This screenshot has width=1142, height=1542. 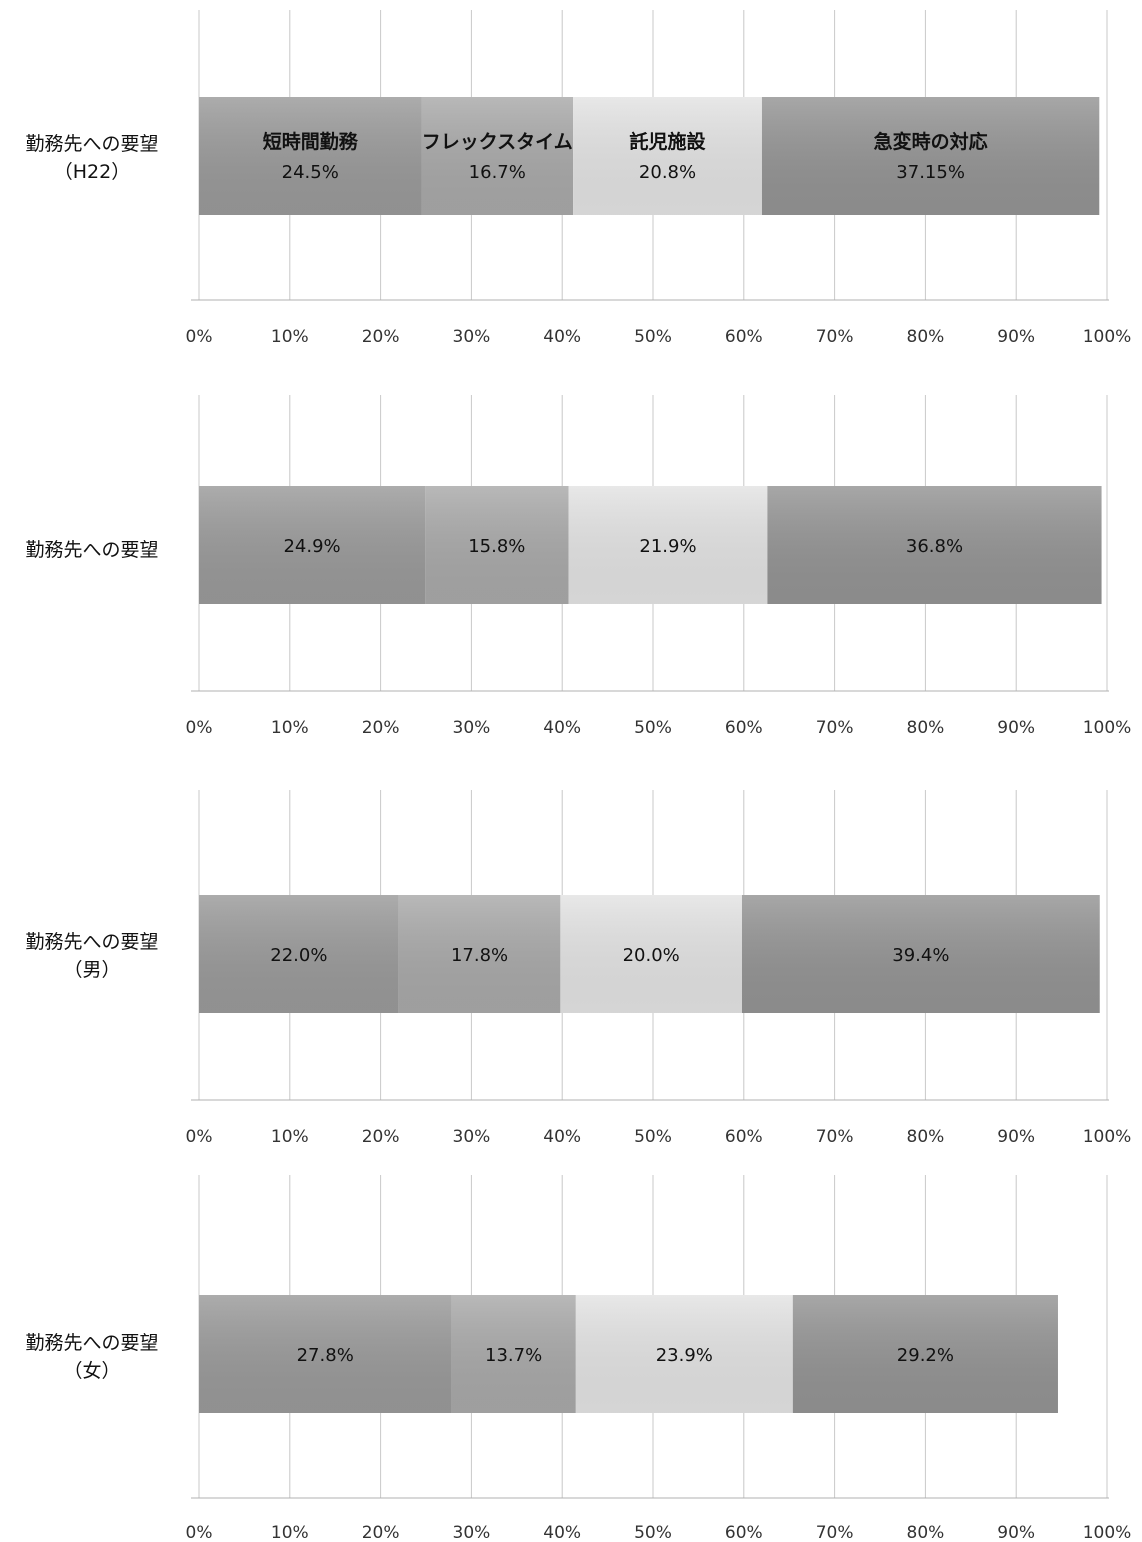 What do you see at coordinates (92, 1371) in the screenshot?
I see `row-label-line2: （女）` at bounding box center [92, 1371].